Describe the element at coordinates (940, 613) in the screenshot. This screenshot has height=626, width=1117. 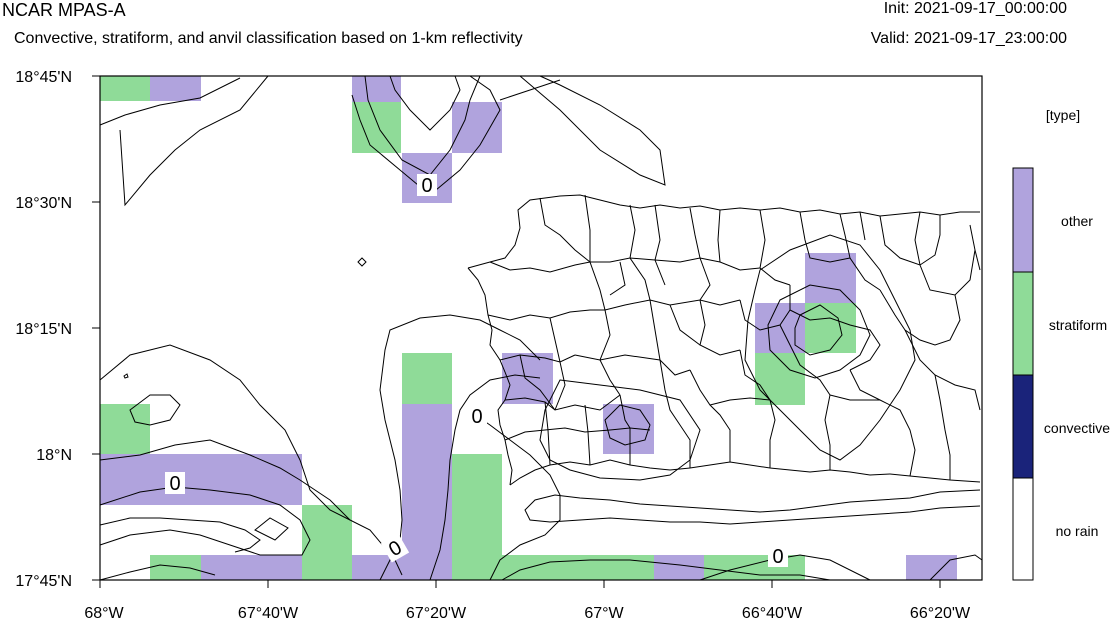
I see `x-tick-label: 66°20'W` at that location.